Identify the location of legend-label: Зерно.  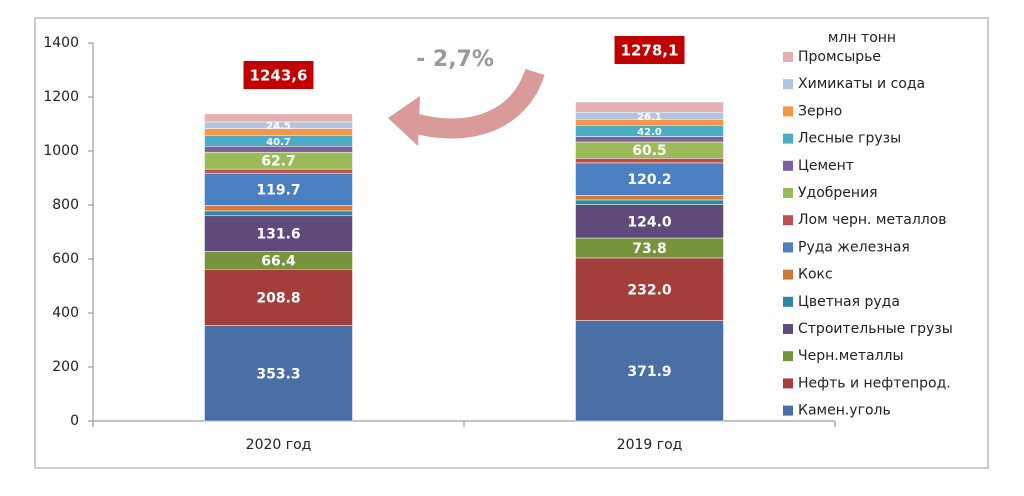
(820, 111).